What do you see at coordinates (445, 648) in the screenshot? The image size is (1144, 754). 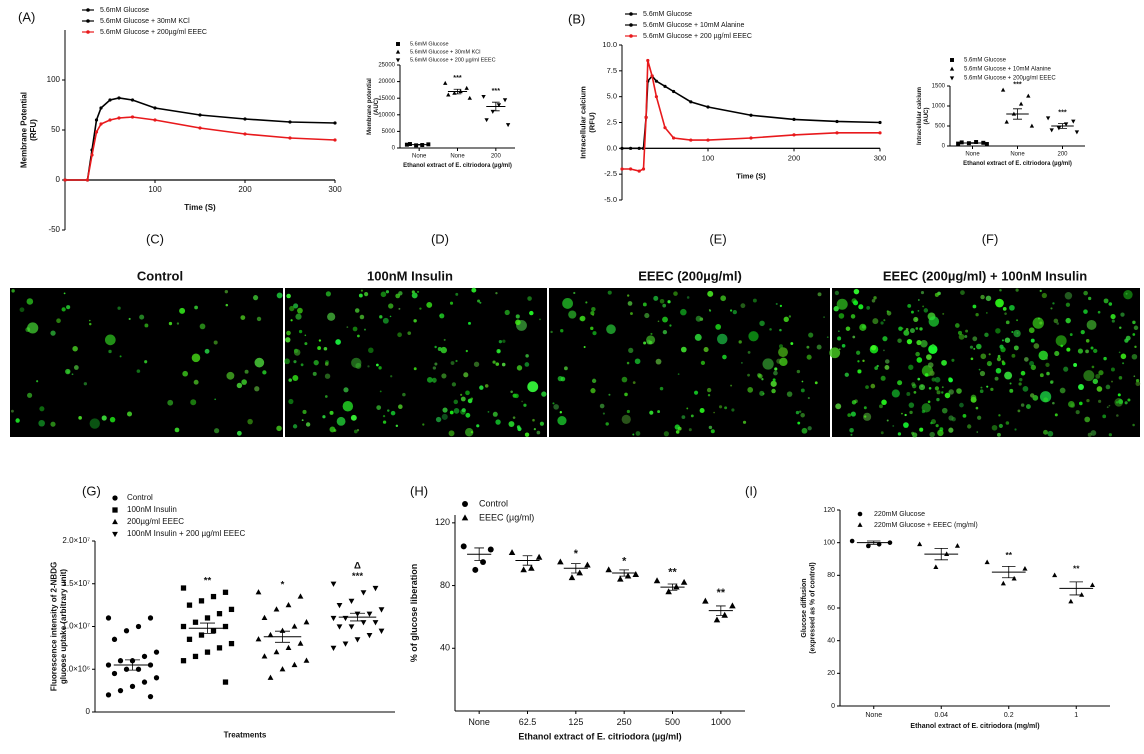 I see `y-tick-label: 40` at bounding box center [445, 648].